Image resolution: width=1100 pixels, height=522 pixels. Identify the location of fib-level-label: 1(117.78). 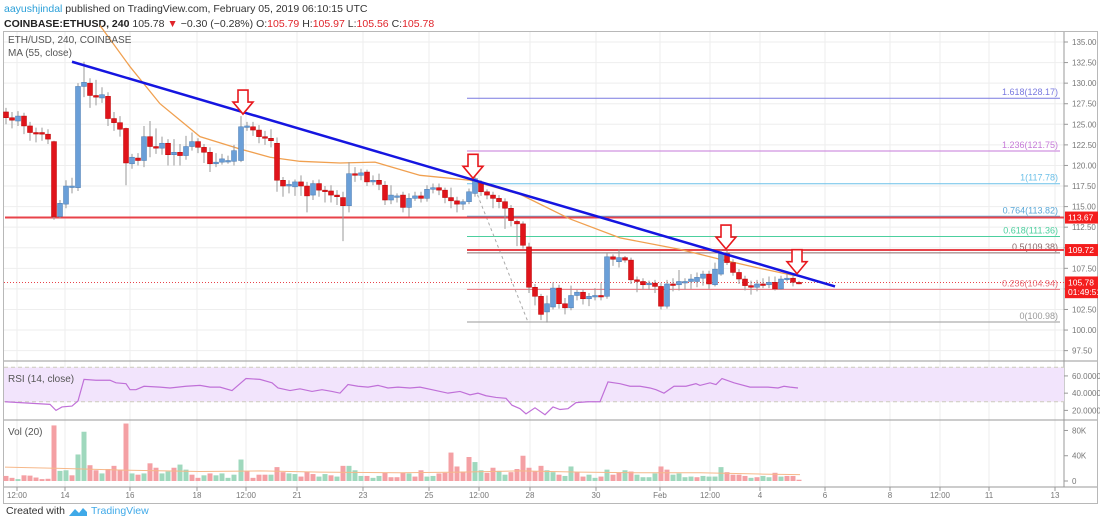
(1039, 178).